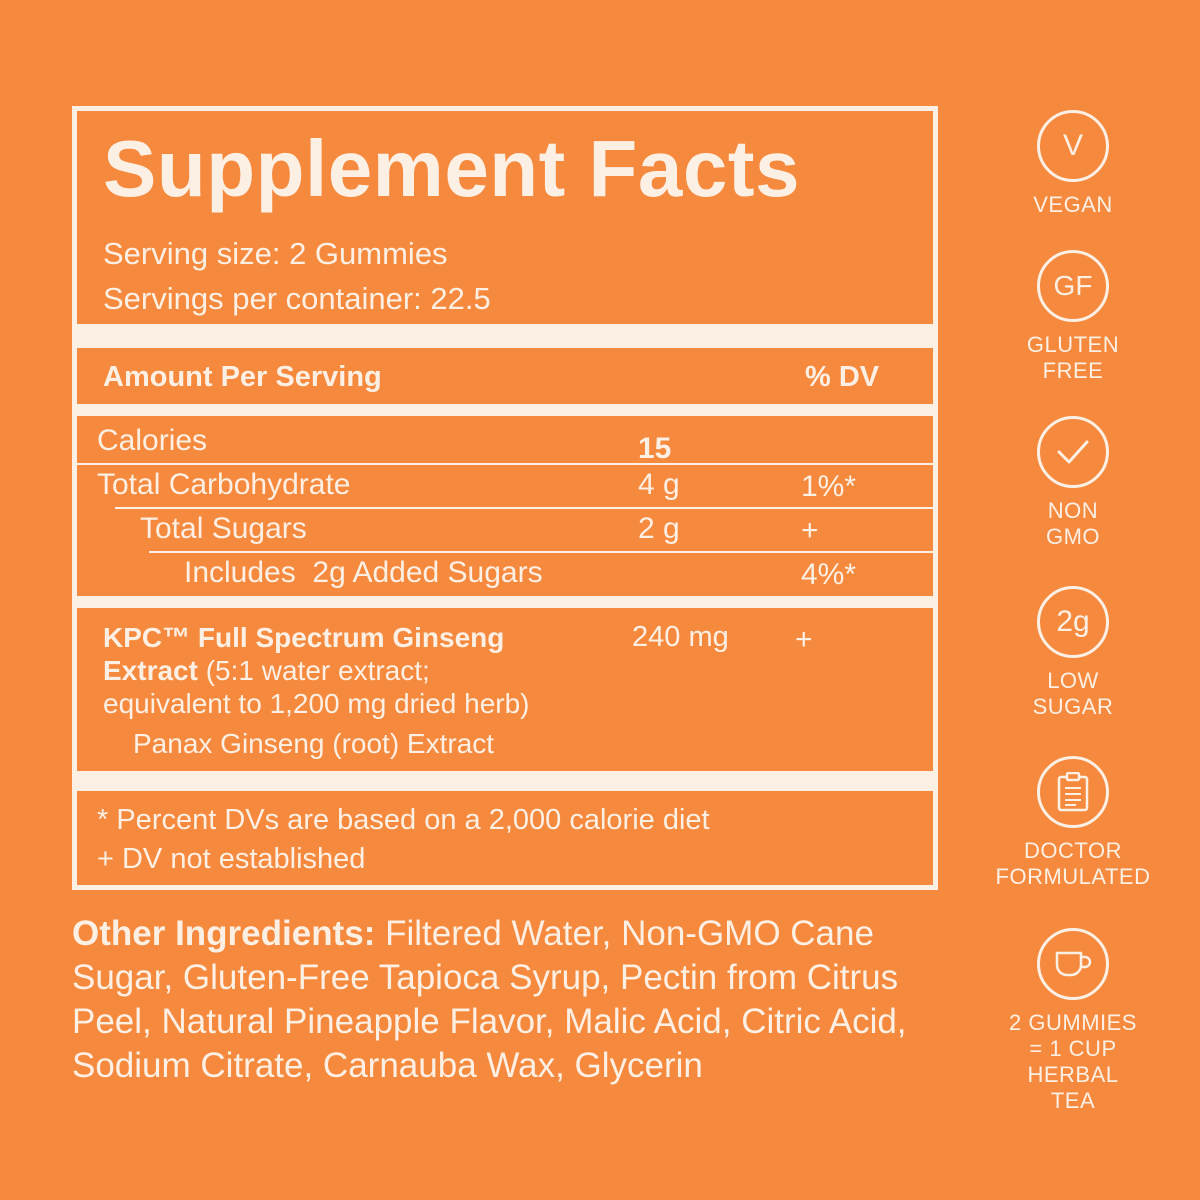 Image resolution: width=1200 pixels, height=1200 pixels. What do you see at coordinates (842, 377) in the screenshot?
I see `dv-header: % DV` at bounding box center [842, 377].